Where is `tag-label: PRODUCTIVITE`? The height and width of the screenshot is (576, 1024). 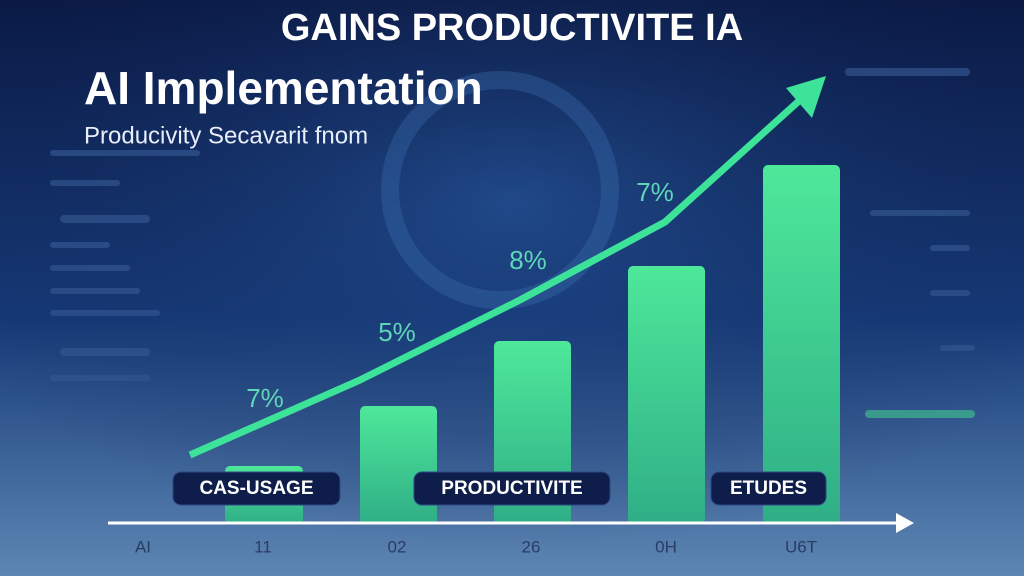
tag-label: PRODUCTIVITE is located at coordinates (511, 488).